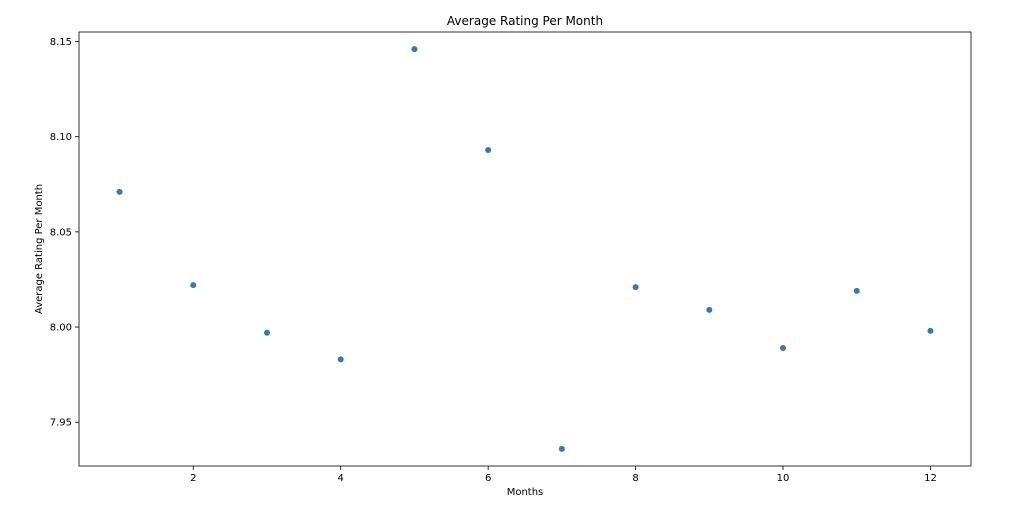 The image size is (1026, 514). Describe the element at coordinates (930, 478) in the screenshot. I see `x-tick-label: 12` at that location.